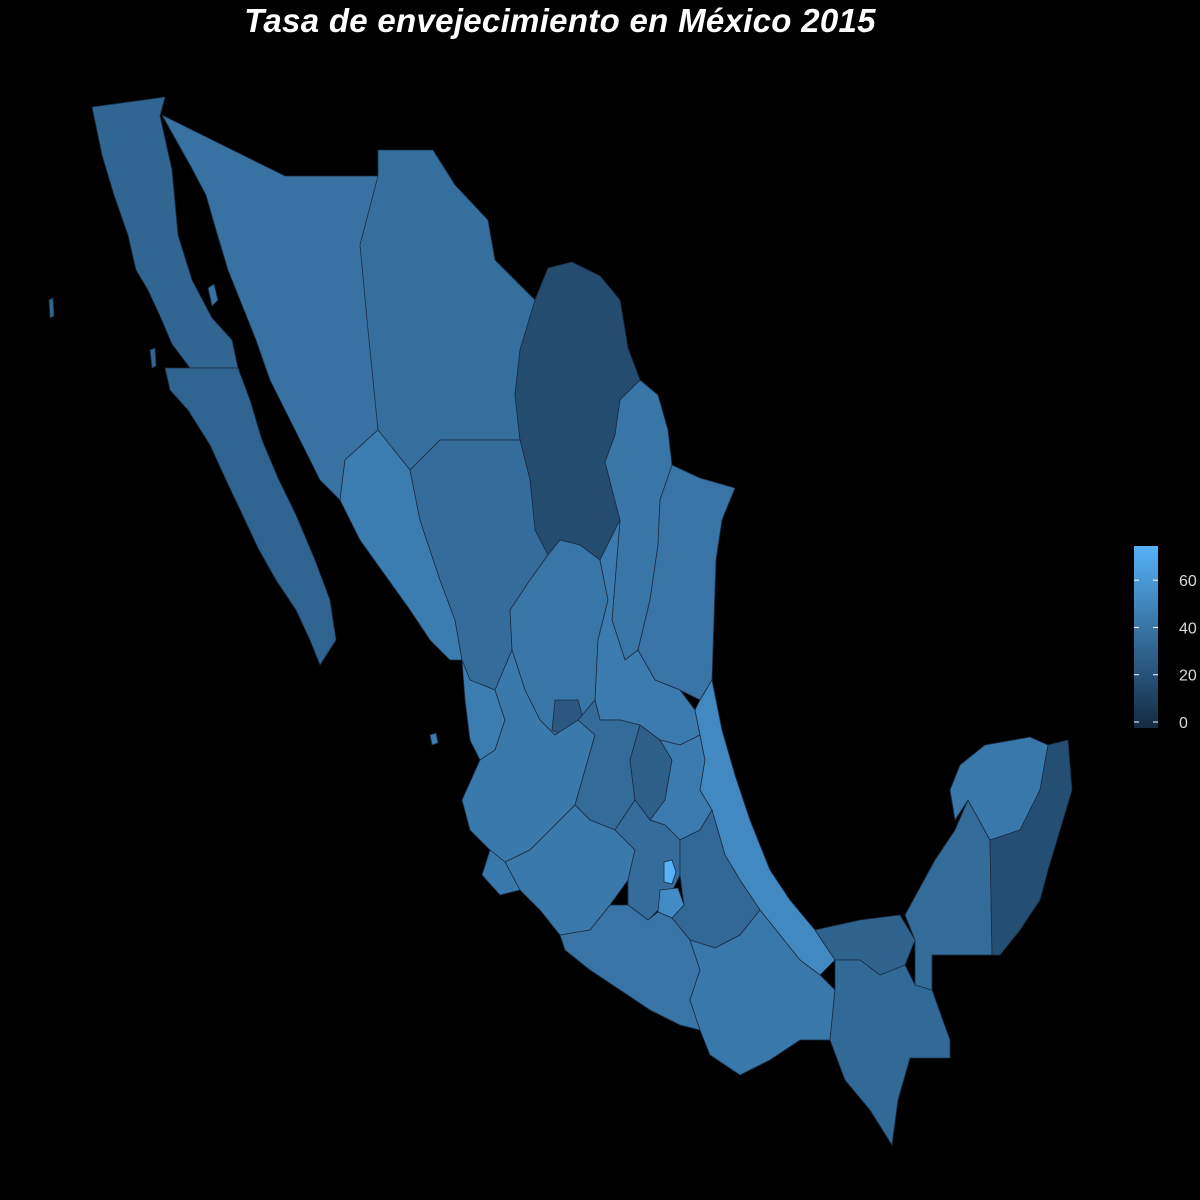 Image resolution: width=1200 pixels, height=1200 pixels. I want to click on island-tiburon, so click(213, 295).